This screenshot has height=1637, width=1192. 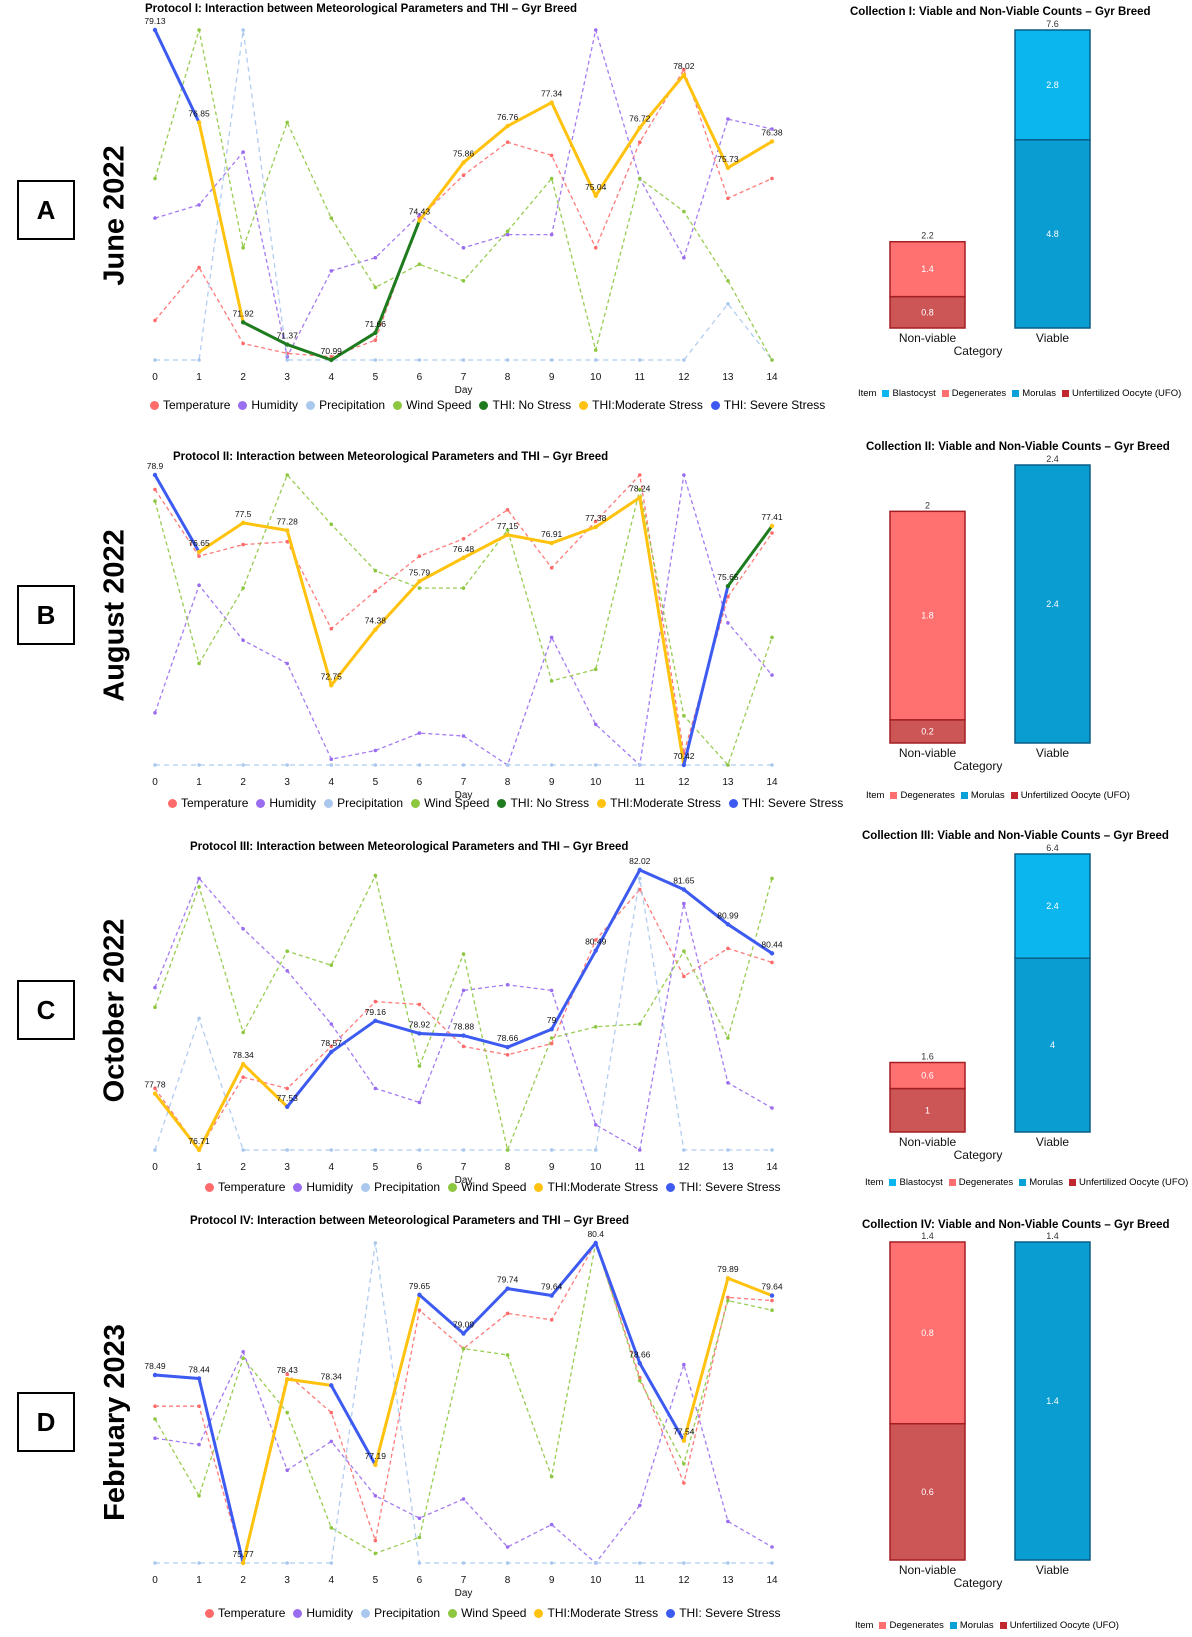 What do you see at coordinates (1052, 1401) in the screenshot?
I see `segment-value-label: 1.4` at bounding box center [1052, 1401].